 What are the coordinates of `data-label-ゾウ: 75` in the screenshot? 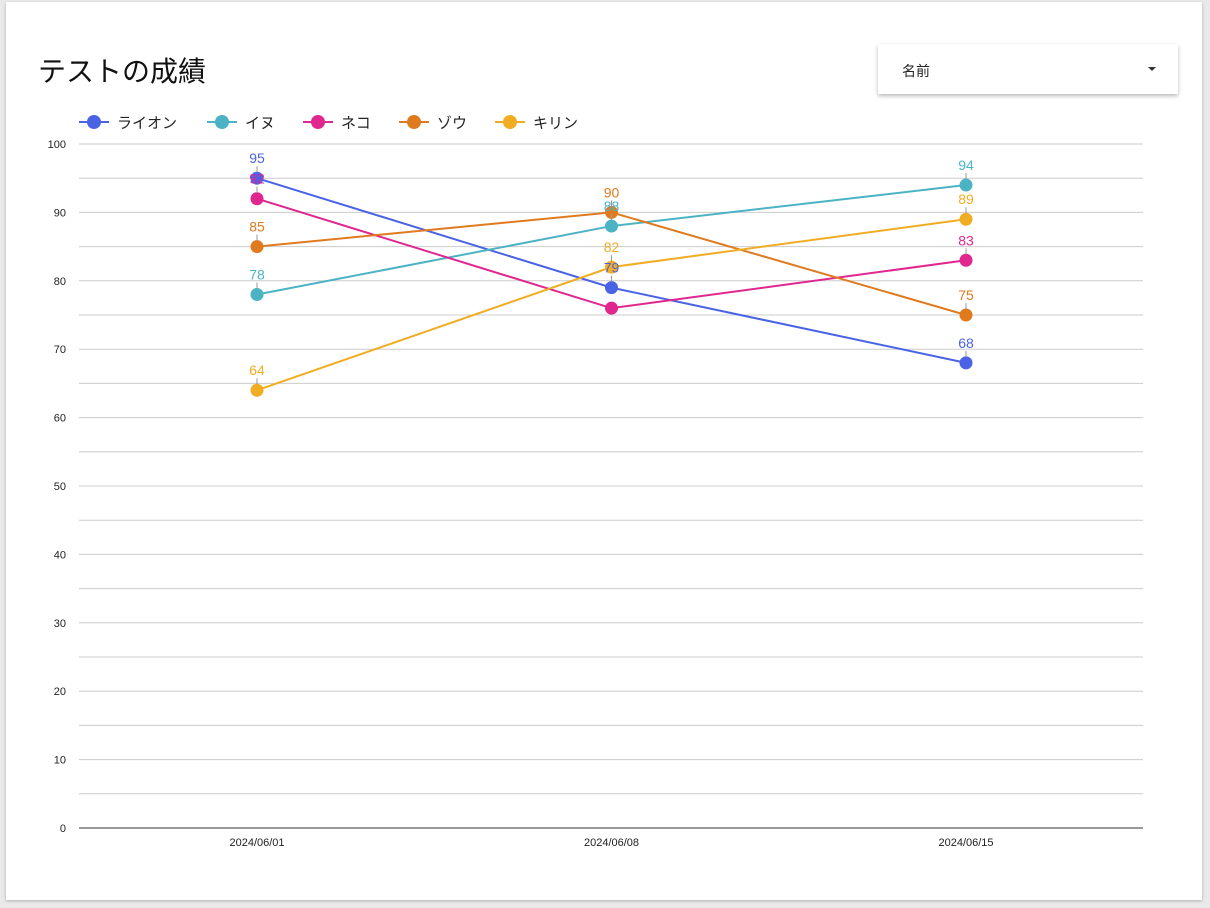 It's located at (966, 295).